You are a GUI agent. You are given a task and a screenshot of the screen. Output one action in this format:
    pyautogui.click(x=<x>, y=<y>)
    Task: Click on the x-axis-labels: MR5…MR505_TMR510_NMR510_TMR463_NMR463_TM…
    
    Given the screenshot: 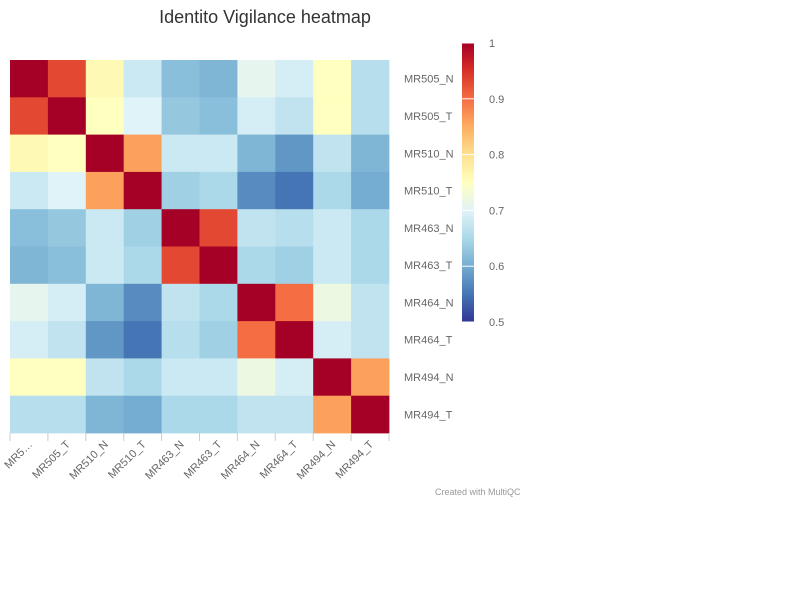 What is the action you would take?
    pyautogui.click(x=196, y=458)
    